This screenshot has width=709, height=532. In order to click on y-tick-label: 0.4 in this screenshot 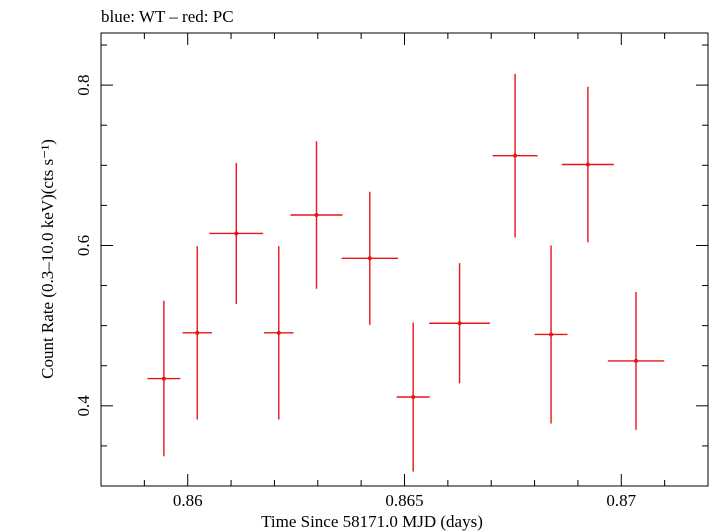, I will do `click(83, 406)`.